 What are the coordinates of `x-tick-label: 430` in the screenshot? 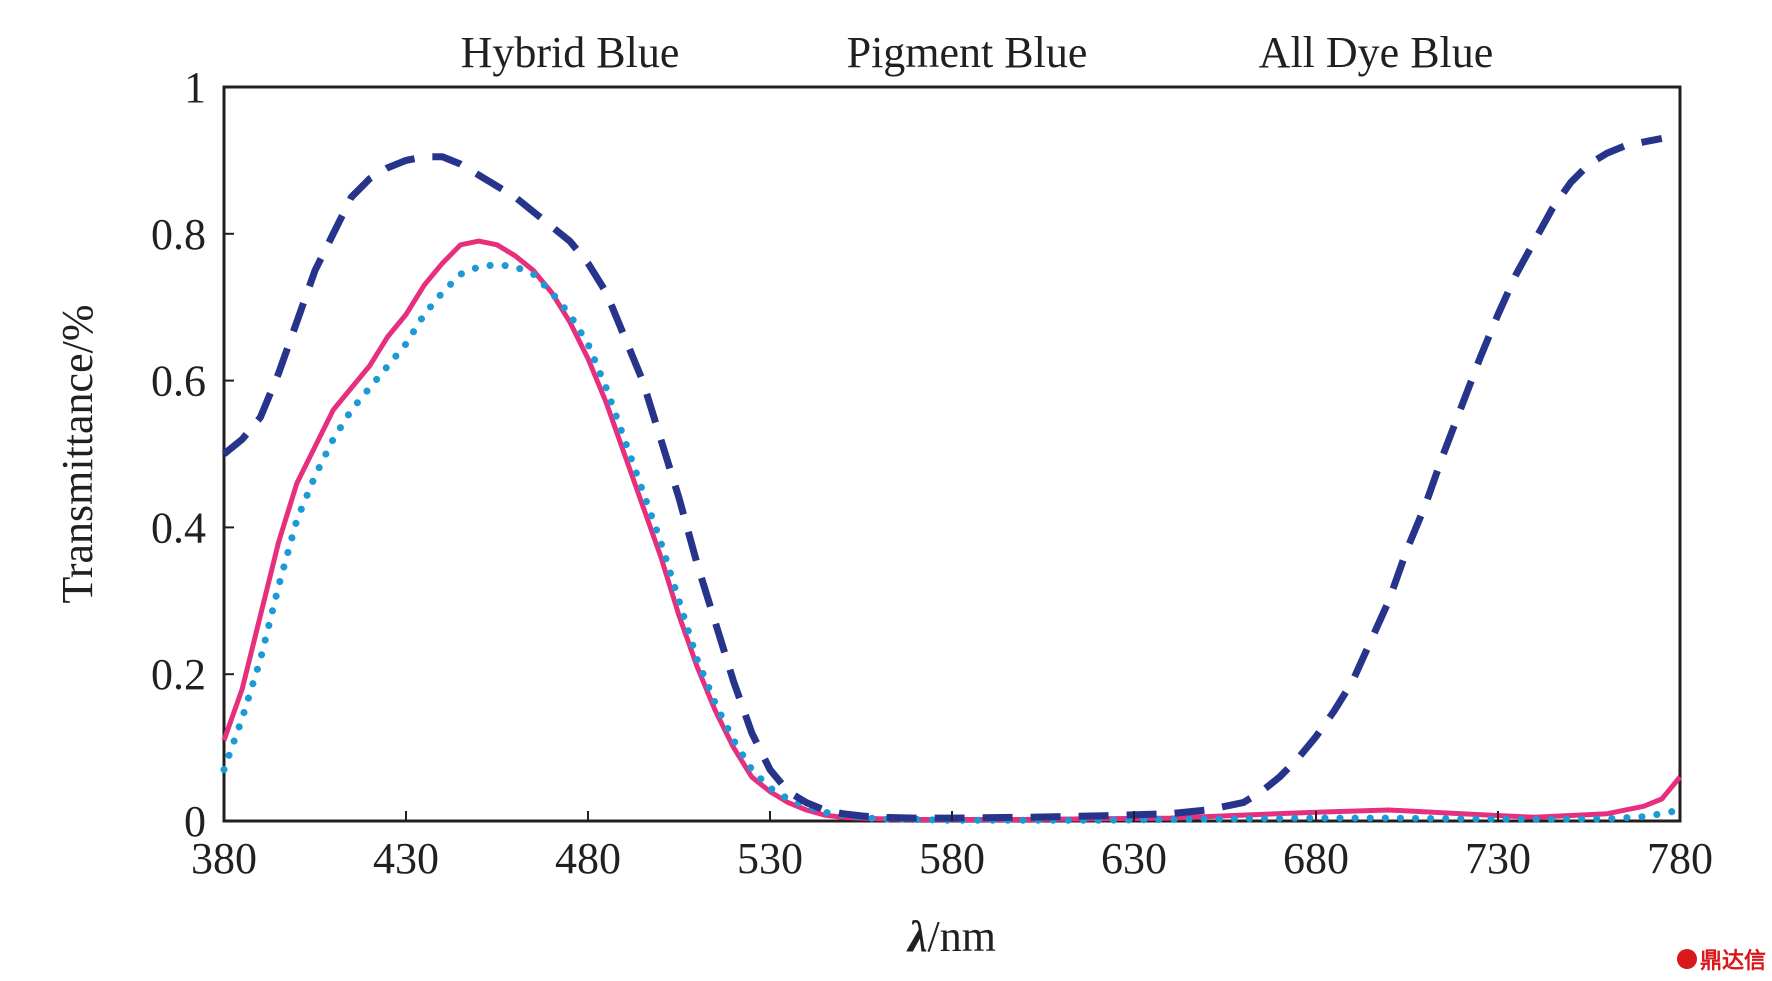 It's located at (406, 858).